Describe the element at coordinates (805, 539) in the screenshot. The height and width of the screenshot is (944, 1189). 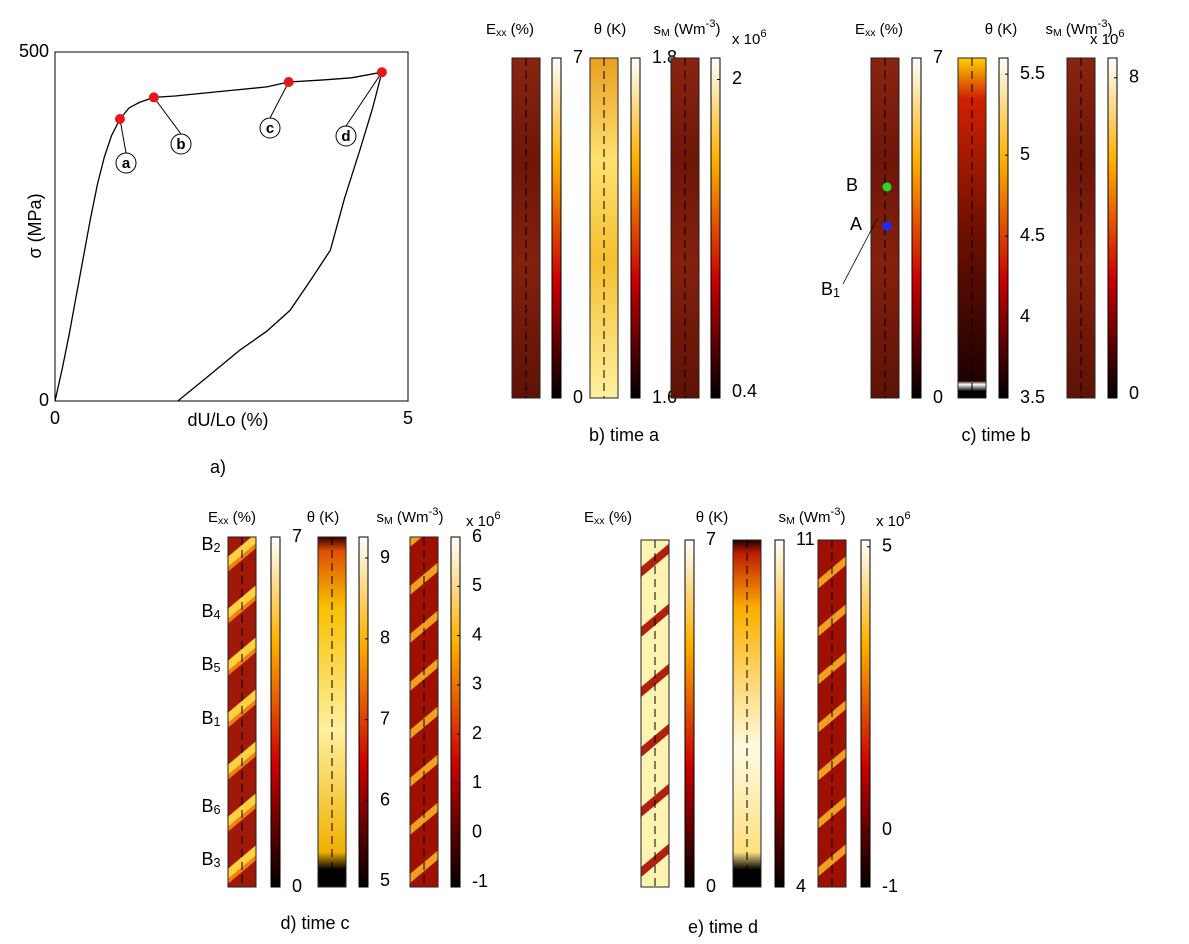
I see `colorbar-tick-label: 11` at that location.